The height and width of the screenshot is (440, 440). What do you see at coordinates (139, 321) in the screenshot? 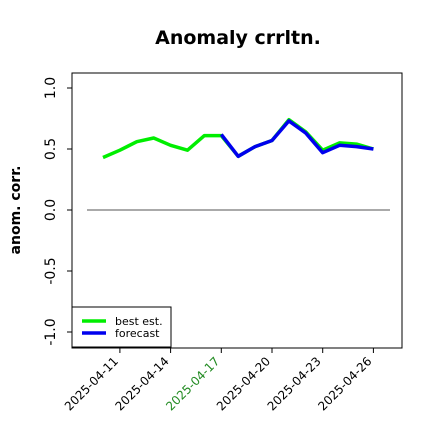
I see `legend-label-0: best est.` at bounding box center [139, 321].